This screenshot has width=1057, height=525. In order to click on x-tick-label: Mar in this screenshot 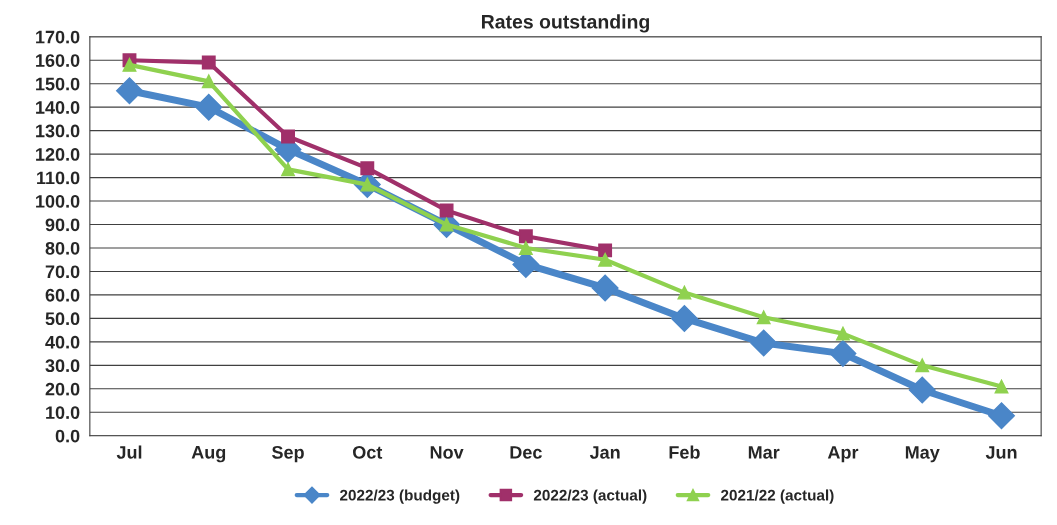, I will do `click(764, 452)`.